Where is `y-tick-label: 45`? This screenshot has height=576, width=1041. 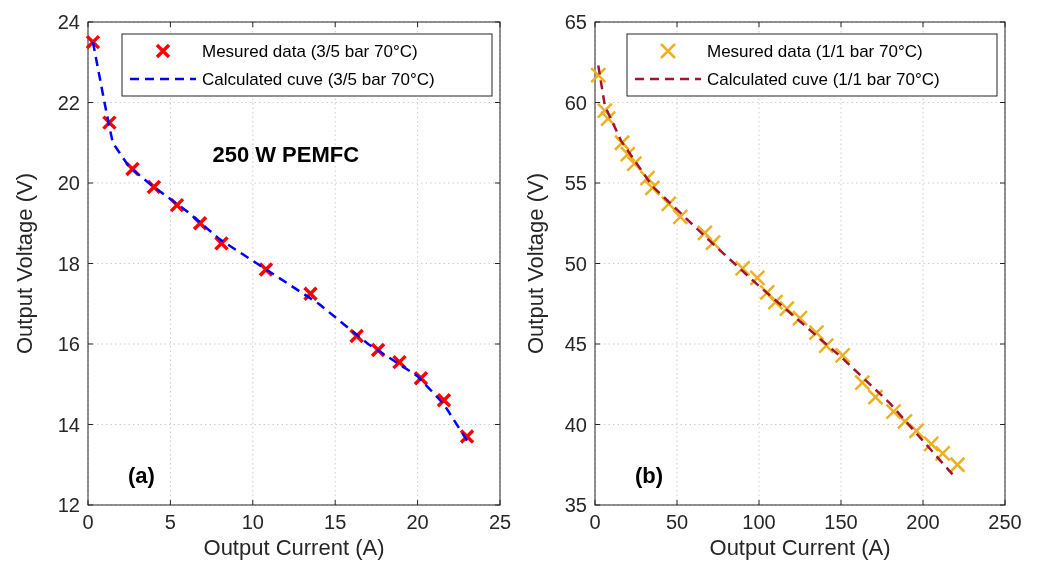 y-tick-label: 45 is located at coordinates (575, 344).